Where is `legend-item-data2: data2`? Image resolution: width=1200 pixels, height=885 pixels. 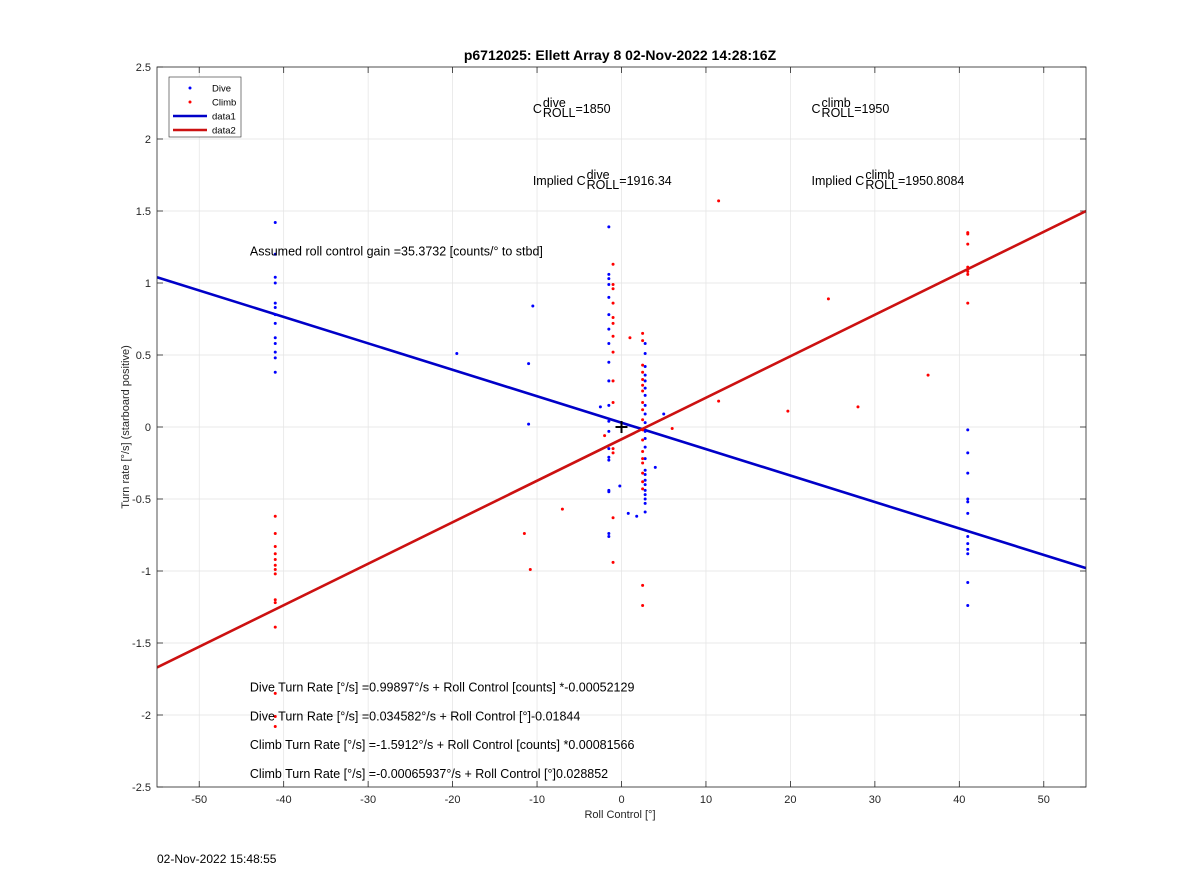
legend-item-data2: data2 is located at coordinates (204, 131).